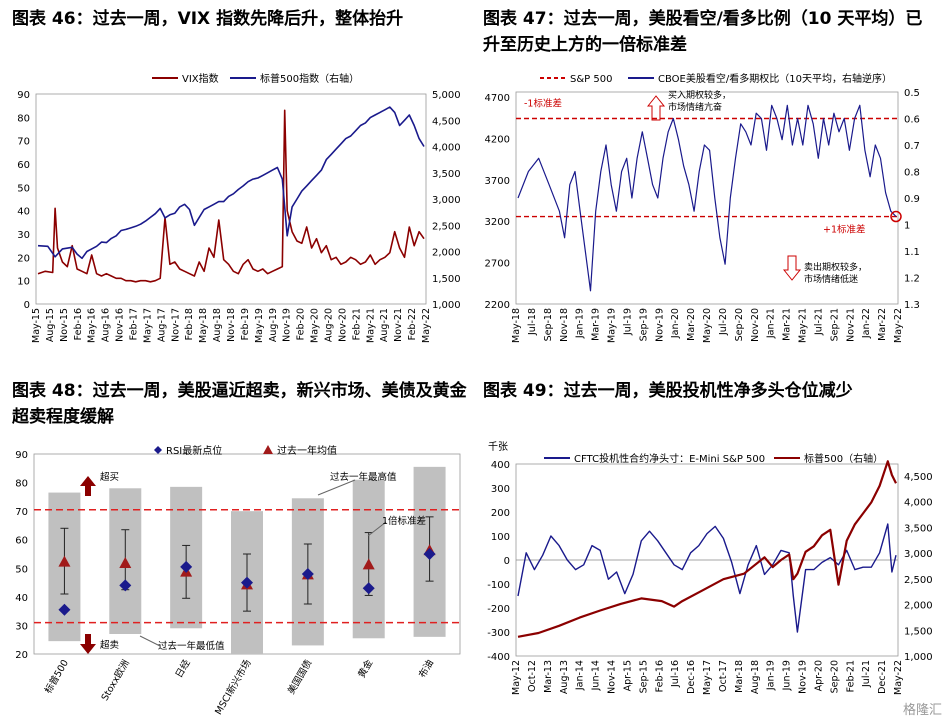  I want to click on chart46-x-tick-label: May-19, so click(259, 325).